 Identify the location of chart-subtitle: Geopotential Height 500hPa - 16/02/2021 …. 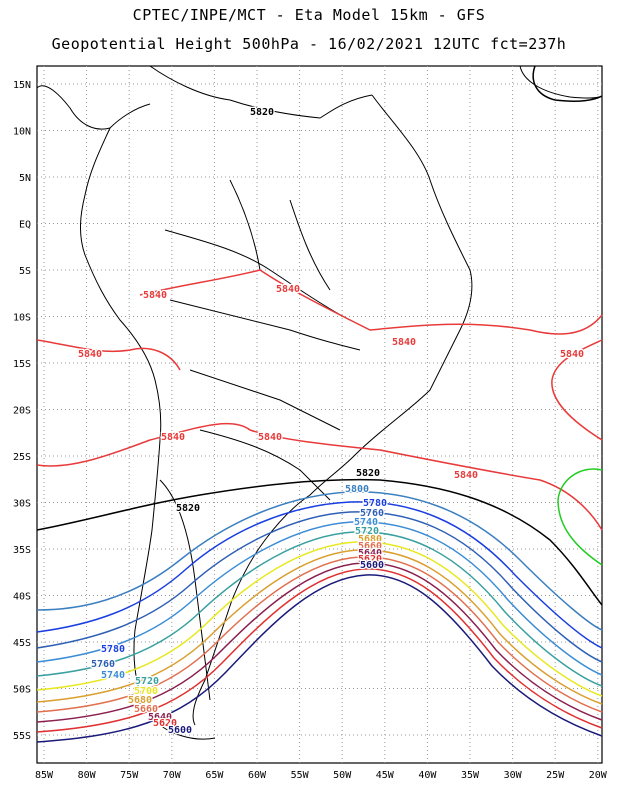
(309, 44).